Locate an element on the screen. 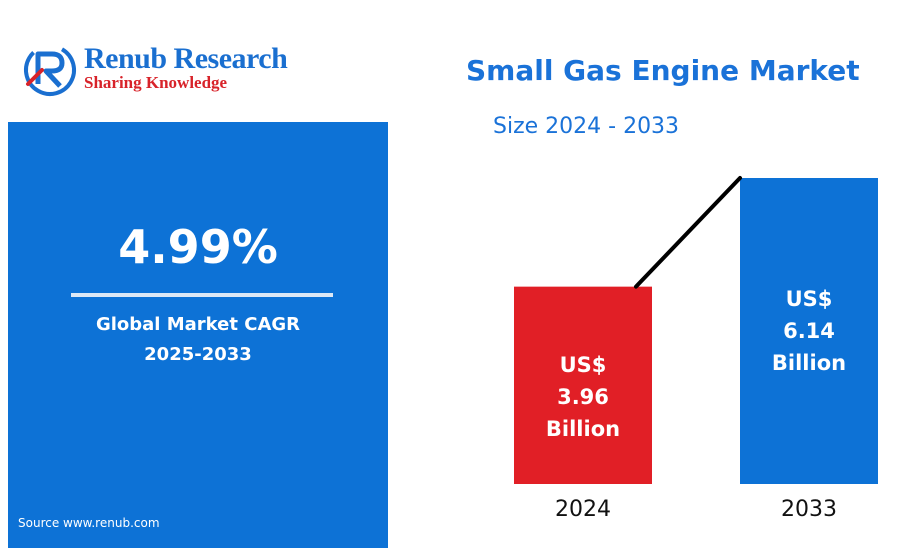 Image resolution: width=924 pixels, height=555 pixels. bar-value-label-2033-3: Billion is located at coordinates (809, 363).